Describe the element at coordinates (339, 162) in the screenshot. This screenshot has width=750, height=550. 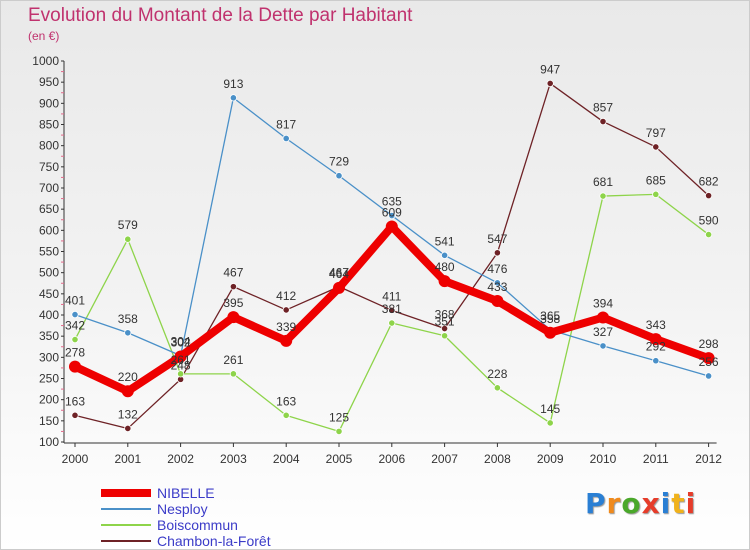
I see `data-label: 729` at that location.